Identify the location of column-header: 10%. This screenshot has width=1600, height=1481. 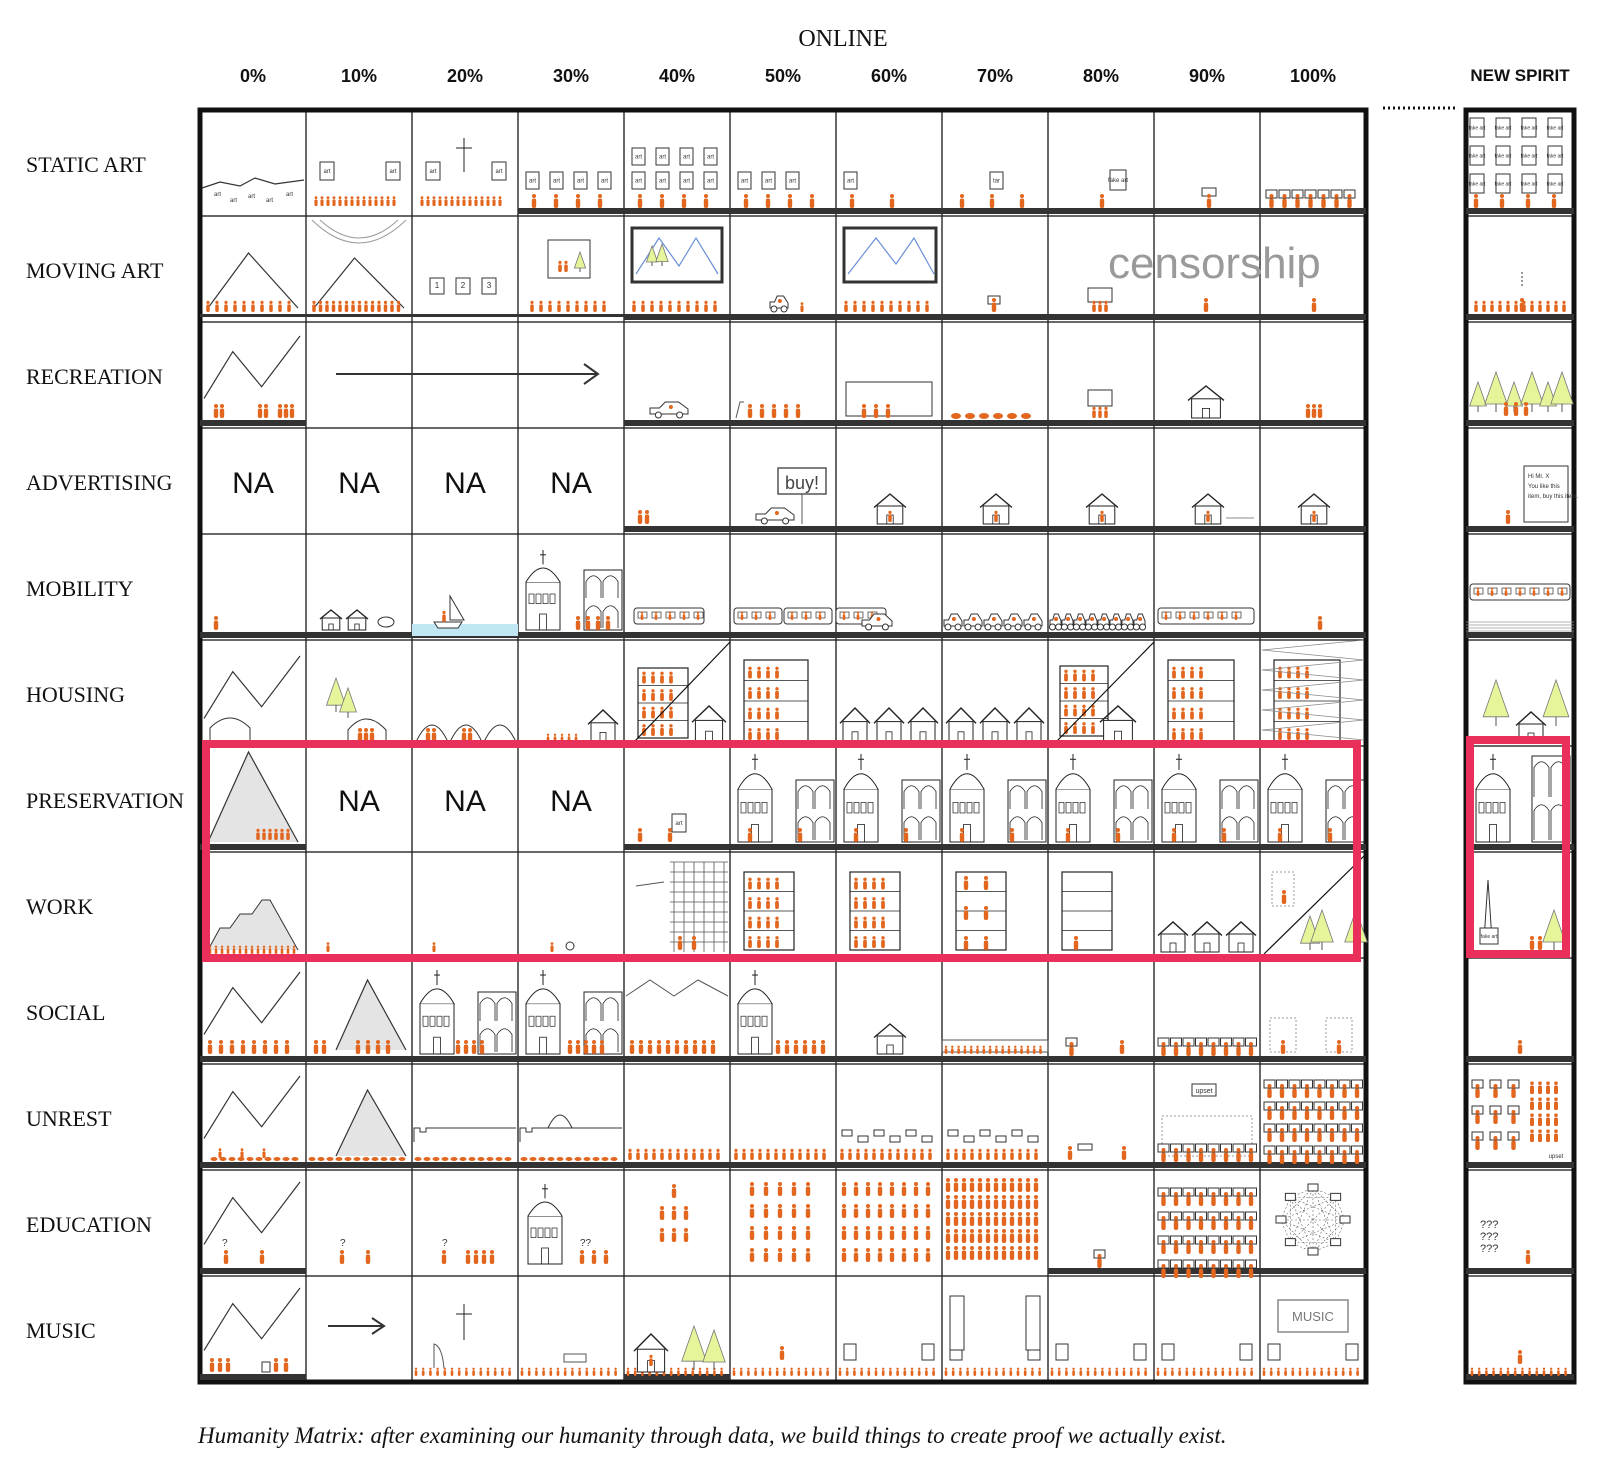
(359, 76).